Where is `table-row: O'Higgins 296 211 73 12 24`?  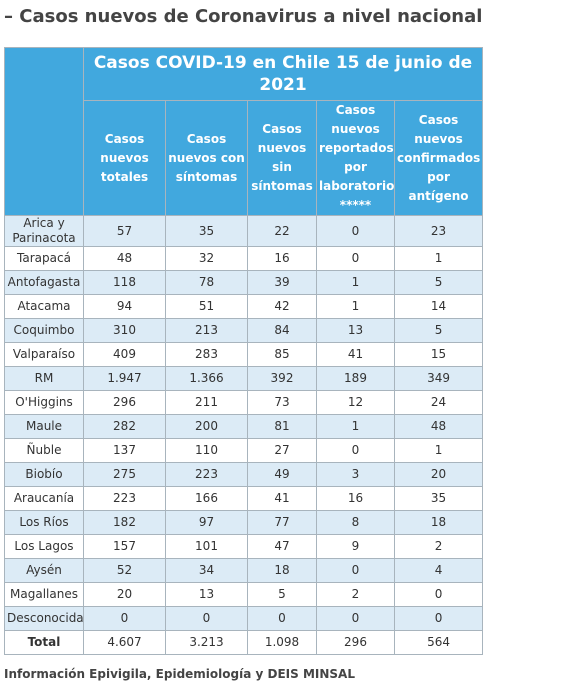 table-row: O'Higgins 296 211 73 12 24 is located at coordinates (244, 402).